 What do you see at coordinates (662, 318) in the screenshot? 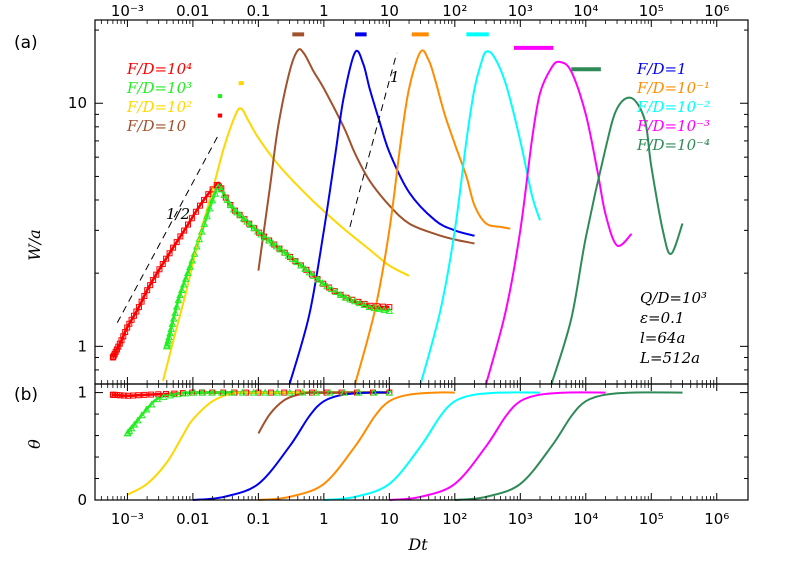
I see `param-epsilon: ε=0.1` at bounding box center [662, 318].